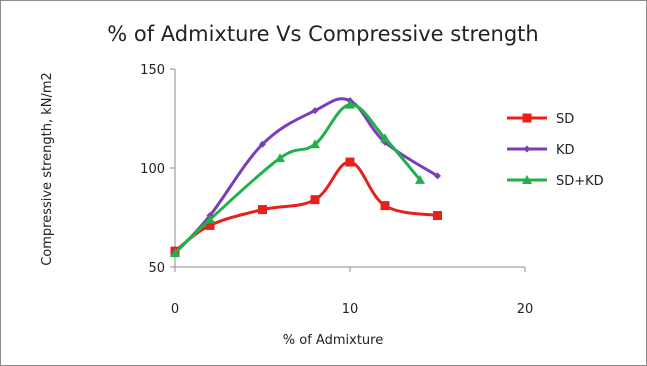 The height and width of the screenshot is (366, 647). I want to click on x-tick-label: 20, so click(525, 309).